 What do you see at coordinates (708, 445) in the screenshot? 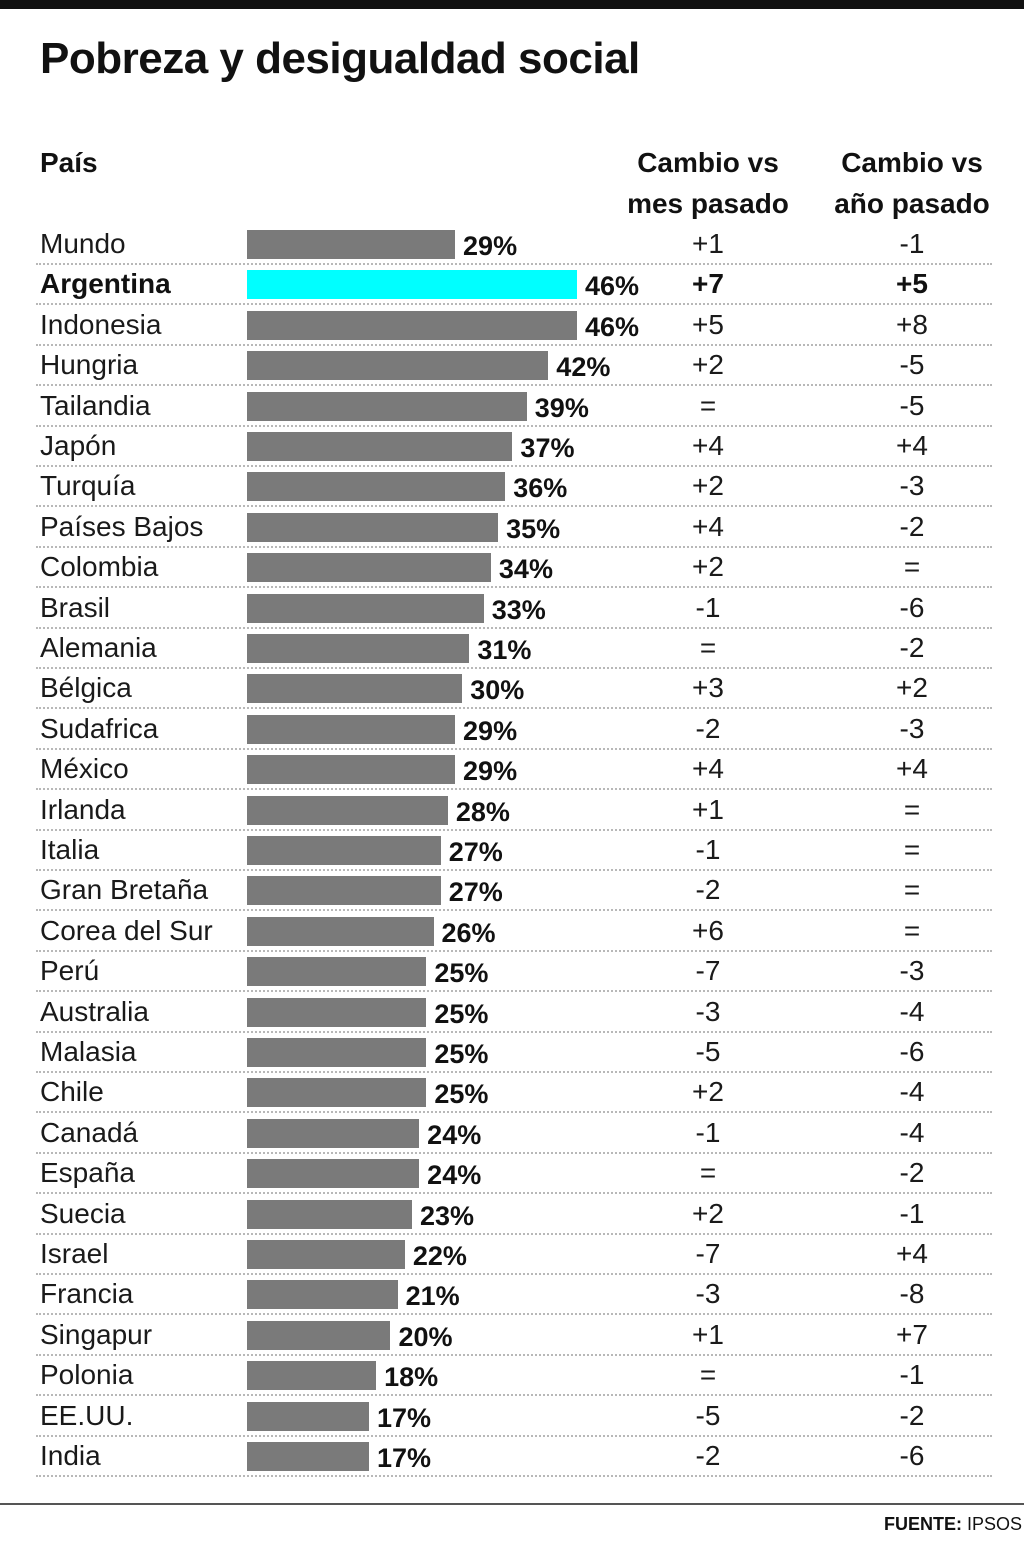
I see `cambio-mes-value: +4` at bounding box center [708, 445].